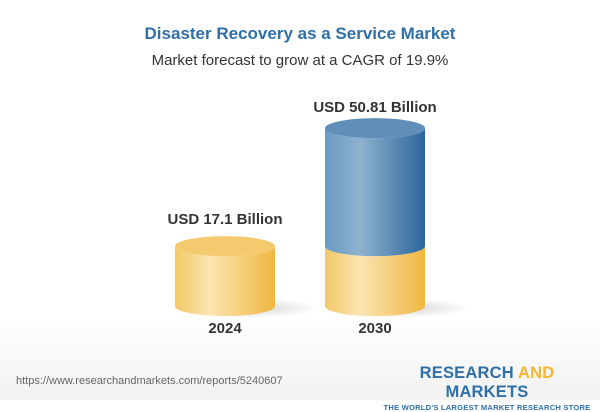  Describe the element at coordinates (374, 107) in the screenshot. I see `data-label-2030: USD 50.81 Billion` at that location.